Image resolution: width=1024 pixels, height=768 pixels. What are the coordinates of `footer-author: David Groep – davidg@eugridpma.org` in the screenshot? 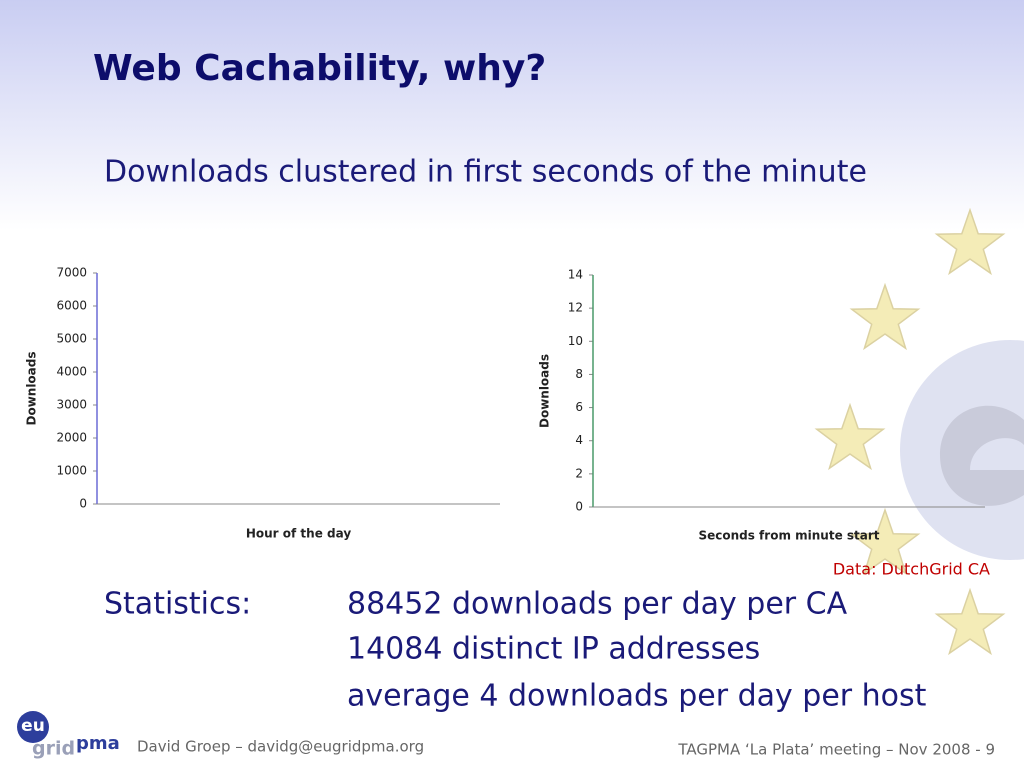 It's located at (280, 747).